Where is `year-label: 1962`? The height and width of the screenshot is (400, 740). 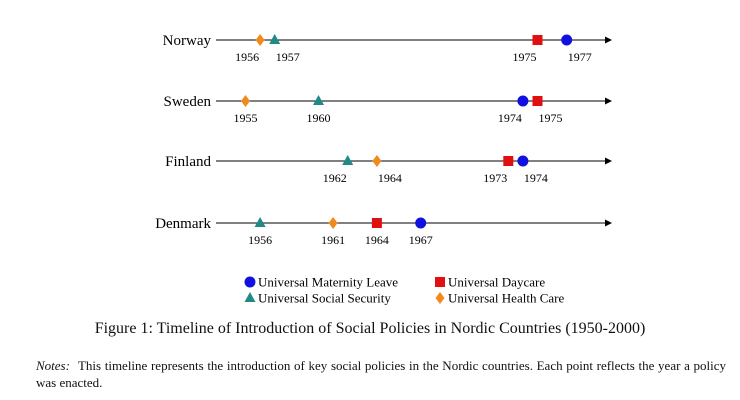
year-label: 1962 is located at coordinates (335, 178).